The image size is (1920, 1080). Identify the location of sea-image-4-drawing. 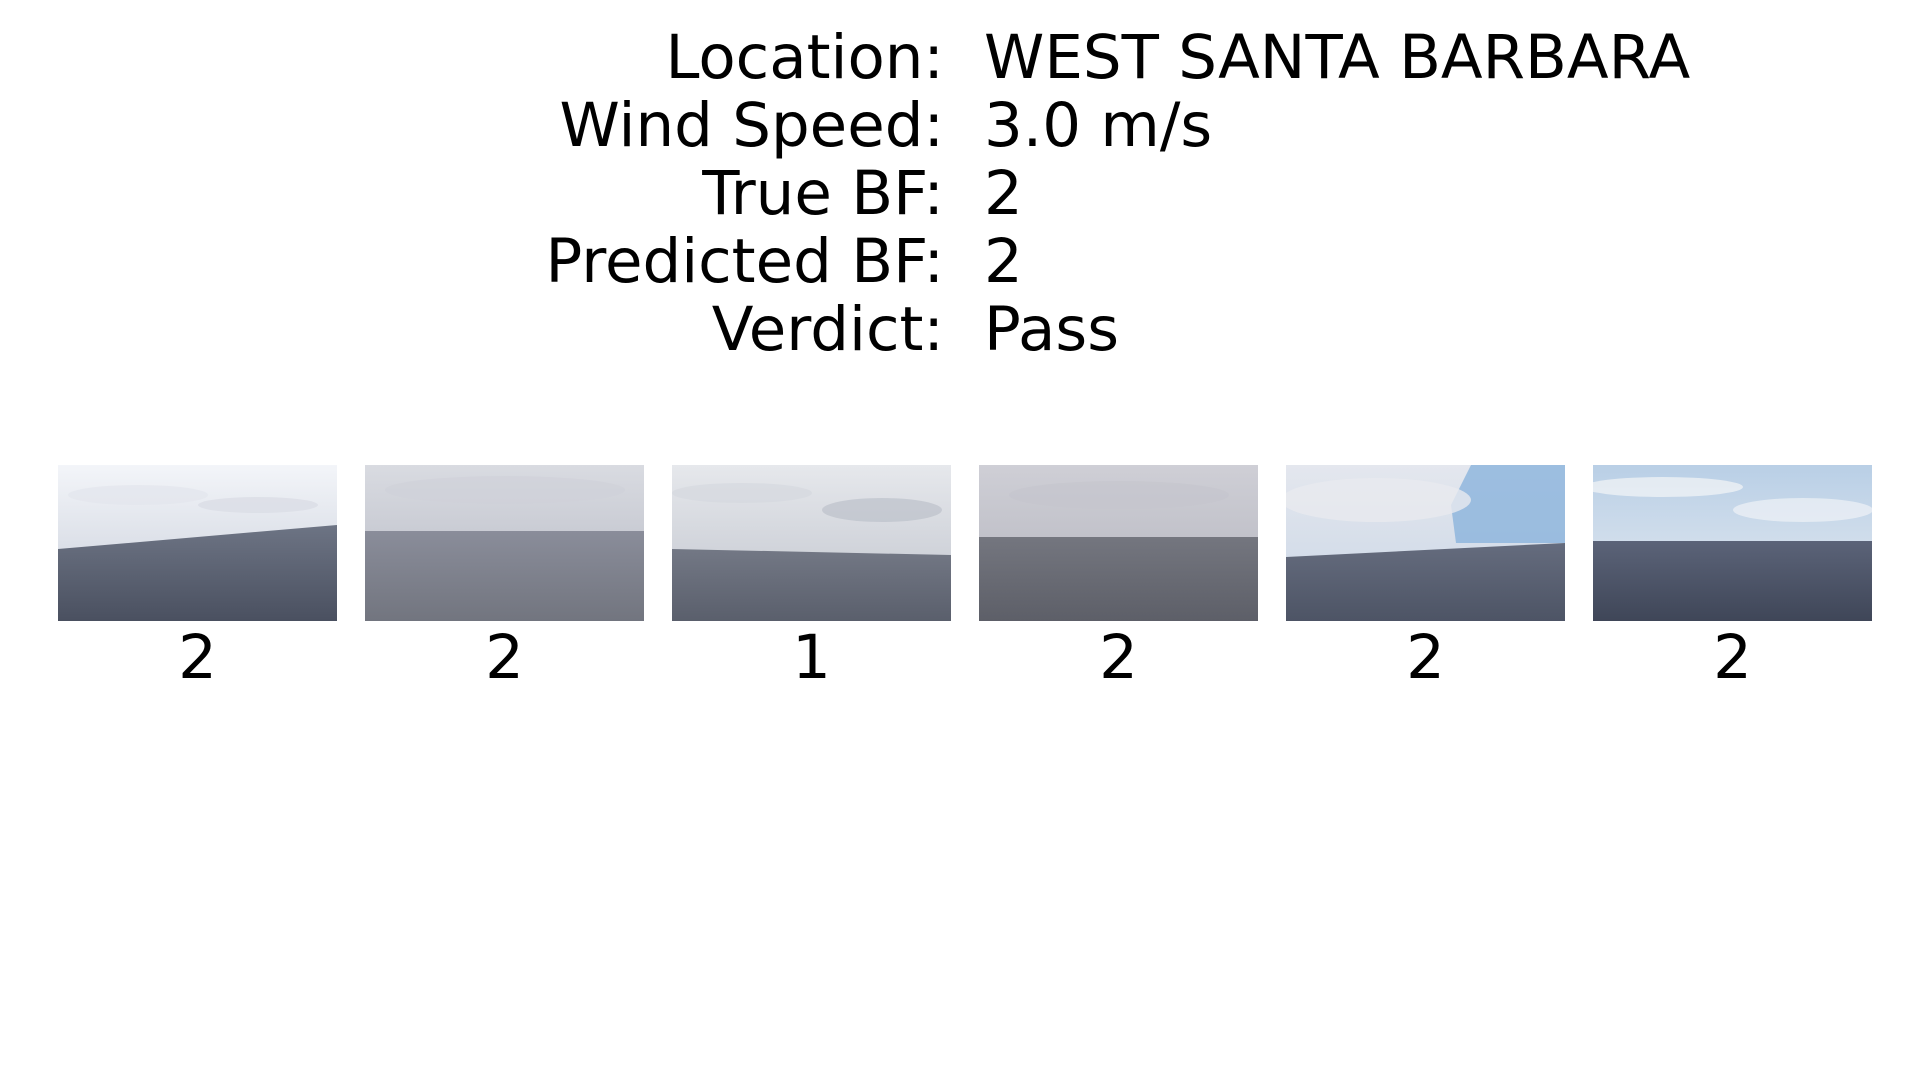
(1118, 543).